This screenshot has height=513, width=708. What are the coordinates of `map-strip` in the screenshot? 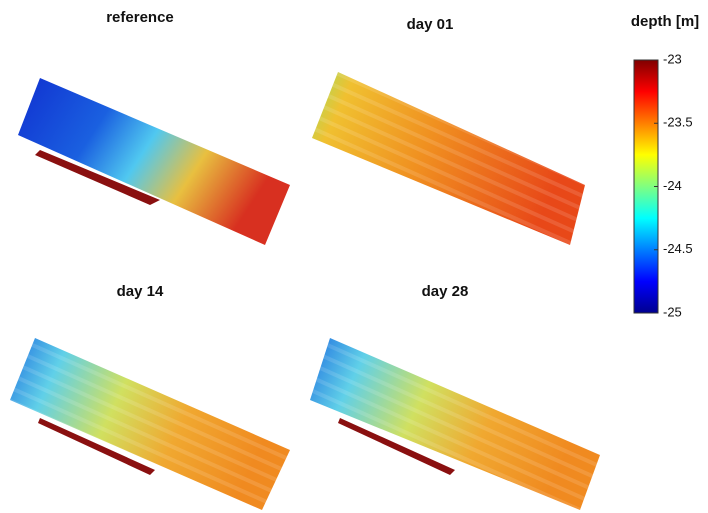 It's located at (154, 161).